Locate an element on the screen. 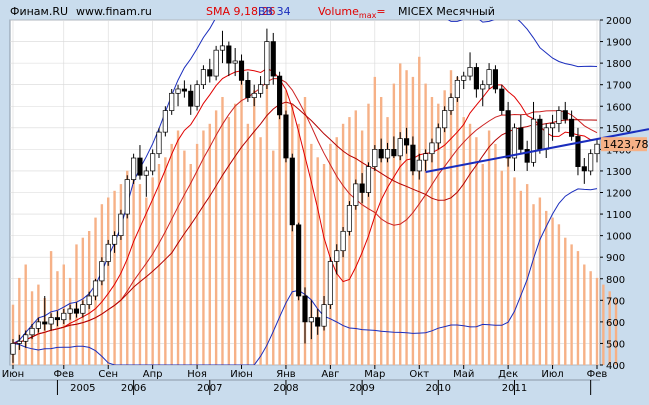  trendline-line is located at coordinates (537, 150).